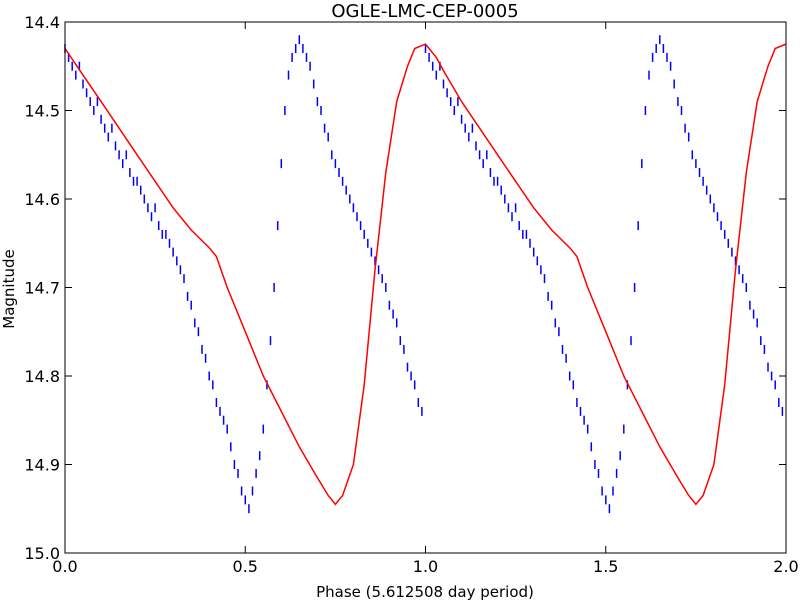 This screenshot has height=600, width=800. I want to click on y-tick-label: 14.7, so click(42, 288).